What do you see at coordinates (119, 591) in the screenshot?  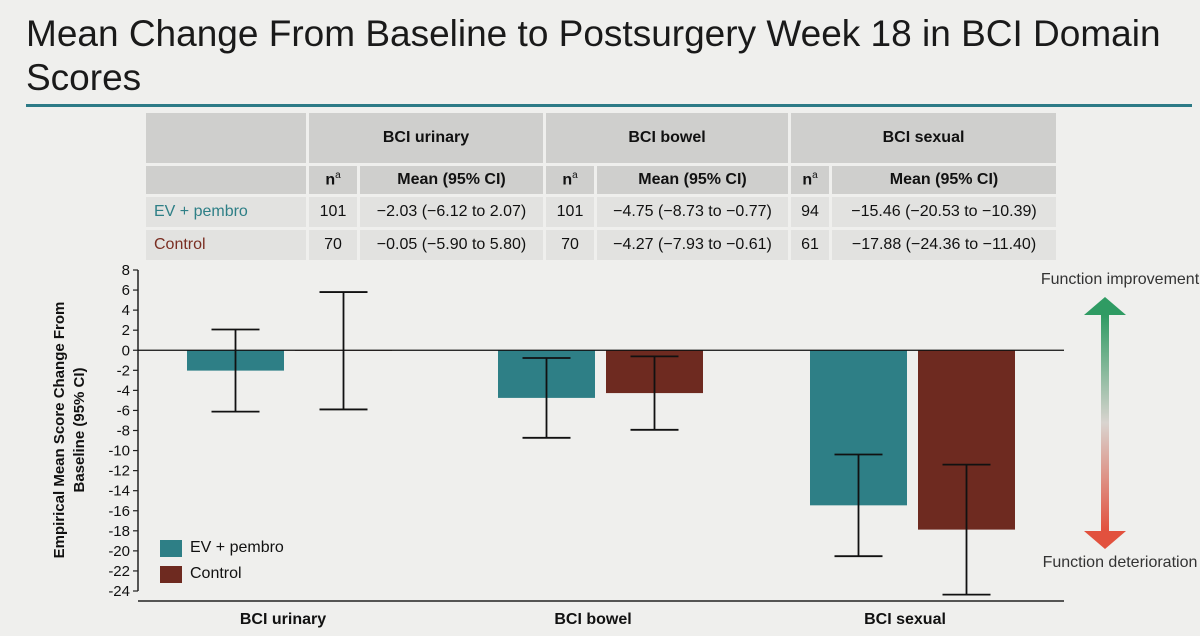 I see `y-tick-label: -24` at bounding box center [119, 591].